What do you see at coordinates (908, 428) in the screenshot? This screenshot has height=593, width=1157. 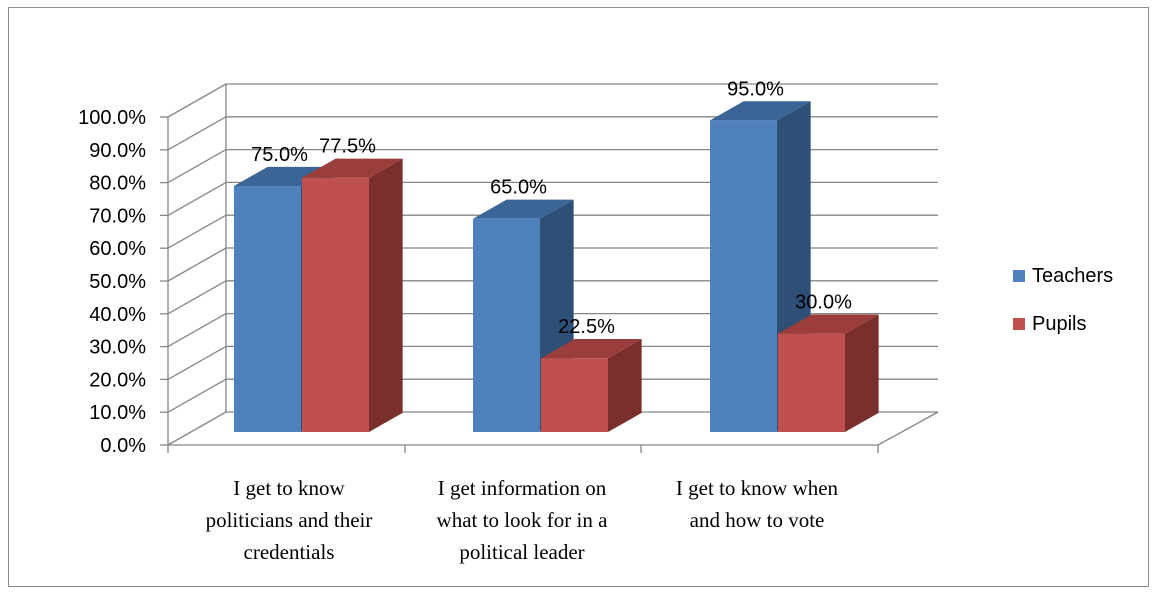 I see `floor-edge` at bounding box center [908, 428].